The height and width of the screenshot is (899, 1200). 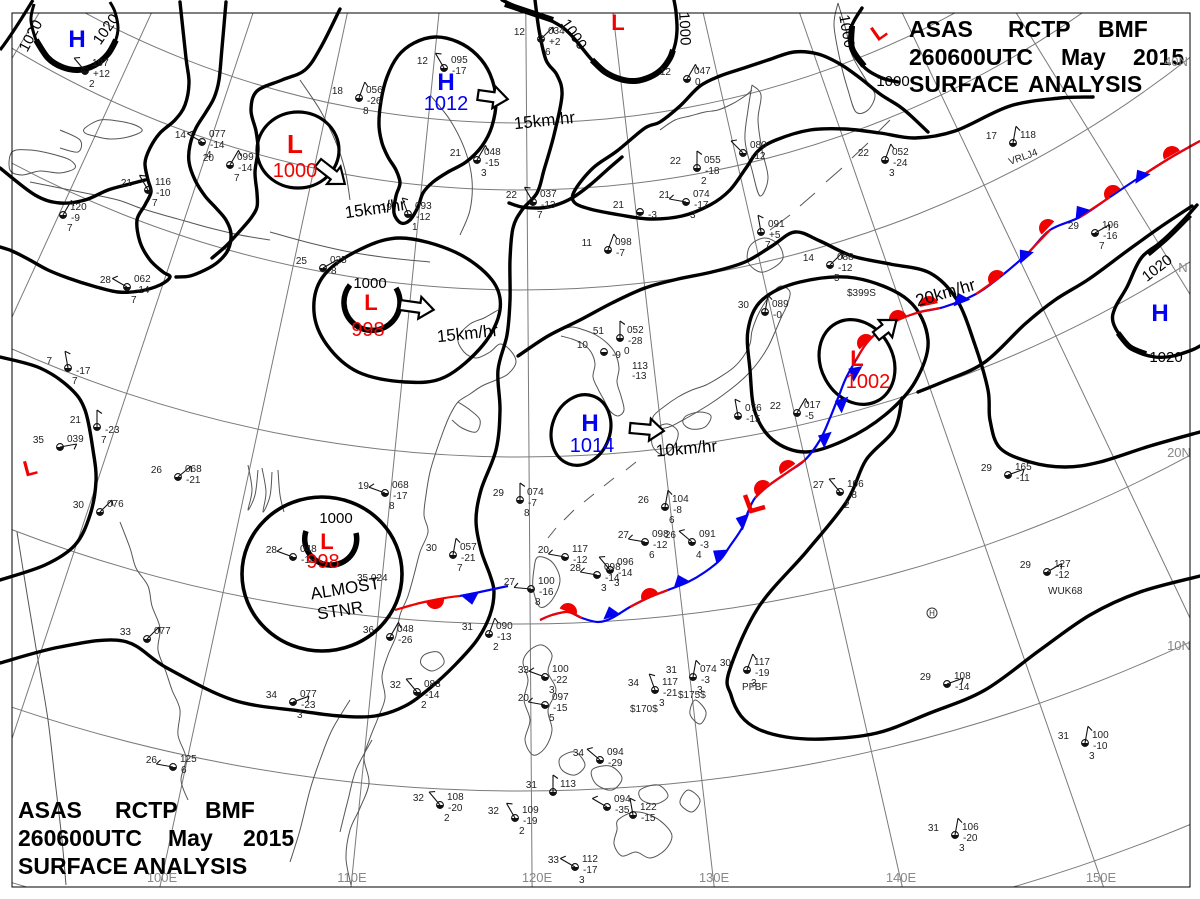 I want to click on svg-text: -3, so click(x=704, y=545).